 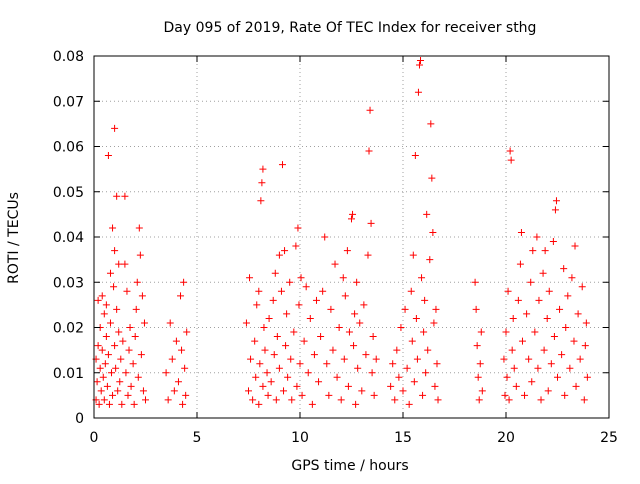 What do you see at coordinates (403, 438) in the screenshot?
I see `x-tick-label: 15` at bounding box center [403, 438].